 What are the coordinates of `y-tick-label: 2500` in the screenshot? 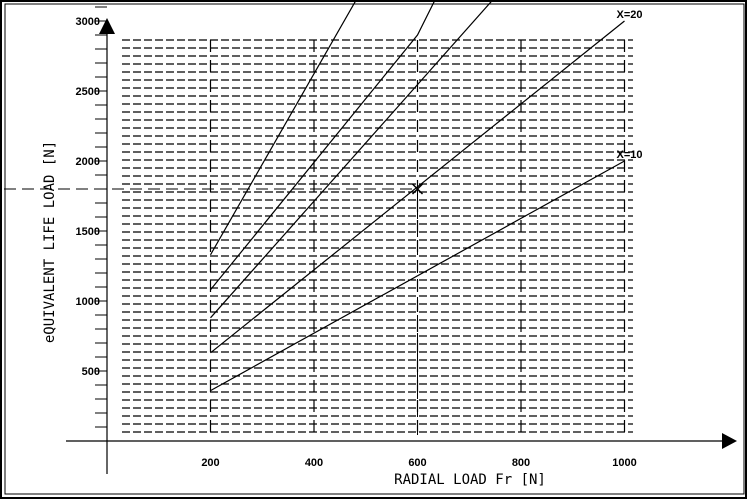 It's located at (88, 92).